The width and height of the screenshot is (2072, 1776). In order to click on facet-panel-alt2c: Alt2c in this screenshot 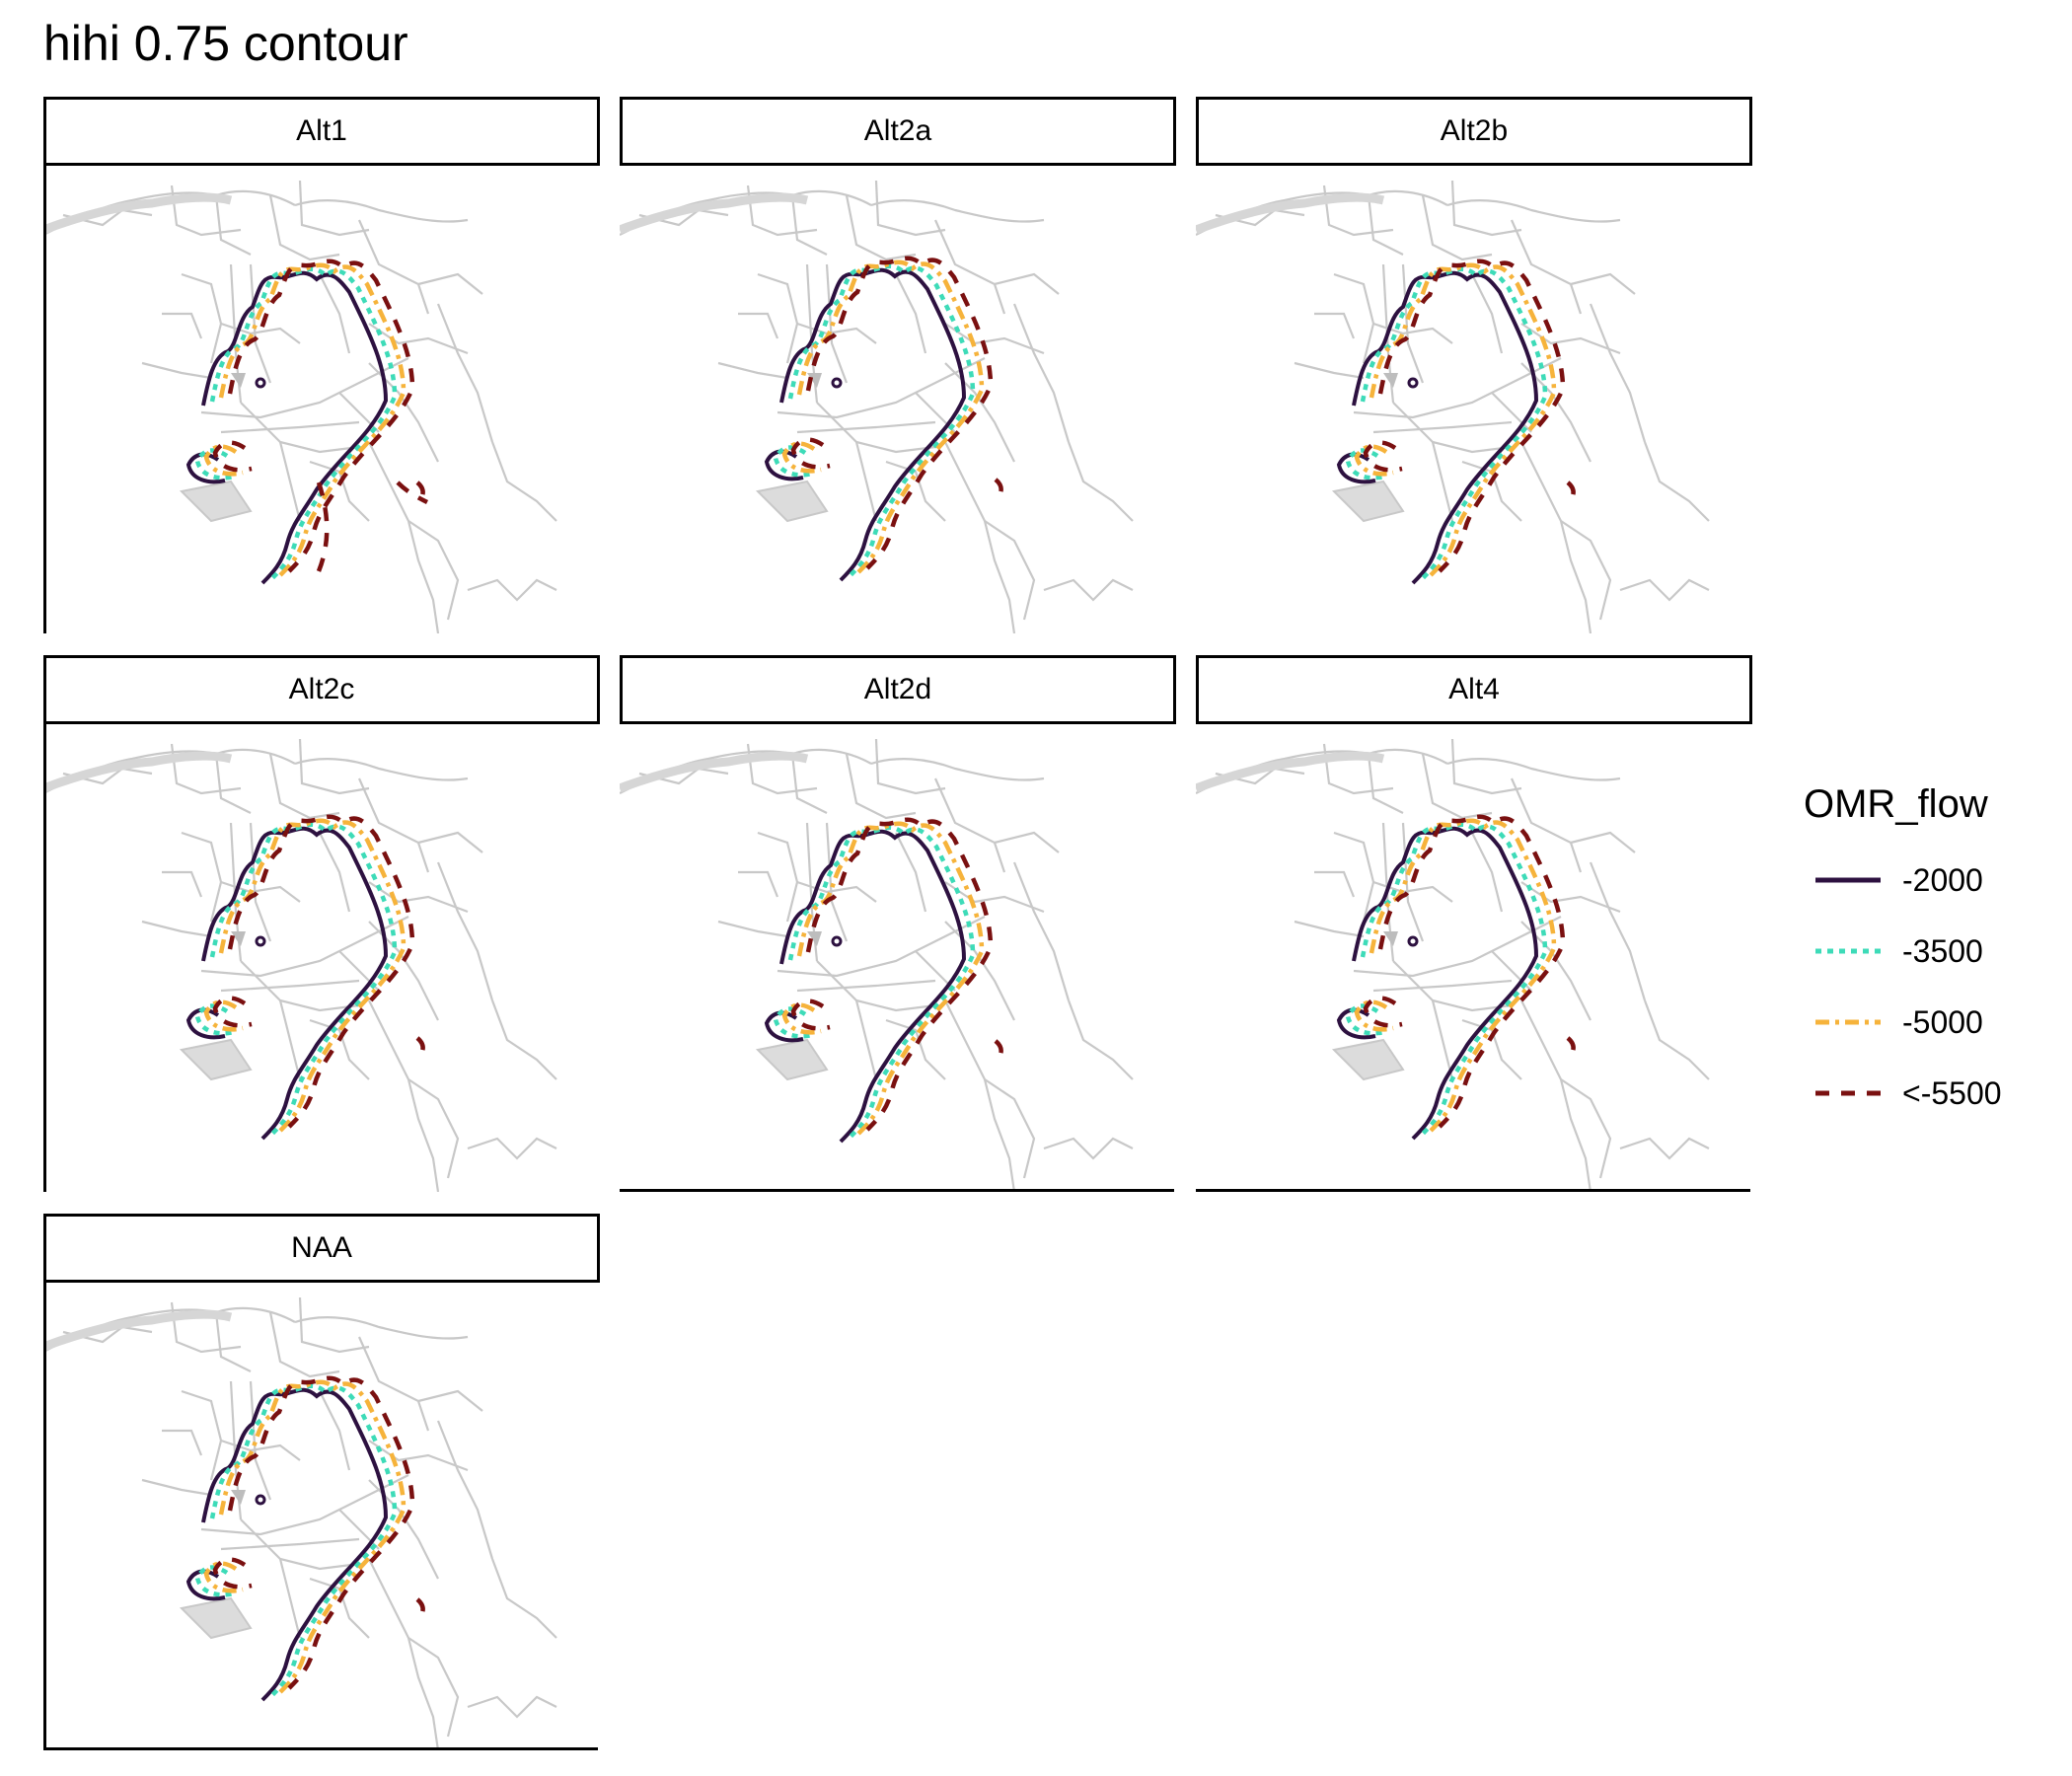, I will do `click(322, 924)`.